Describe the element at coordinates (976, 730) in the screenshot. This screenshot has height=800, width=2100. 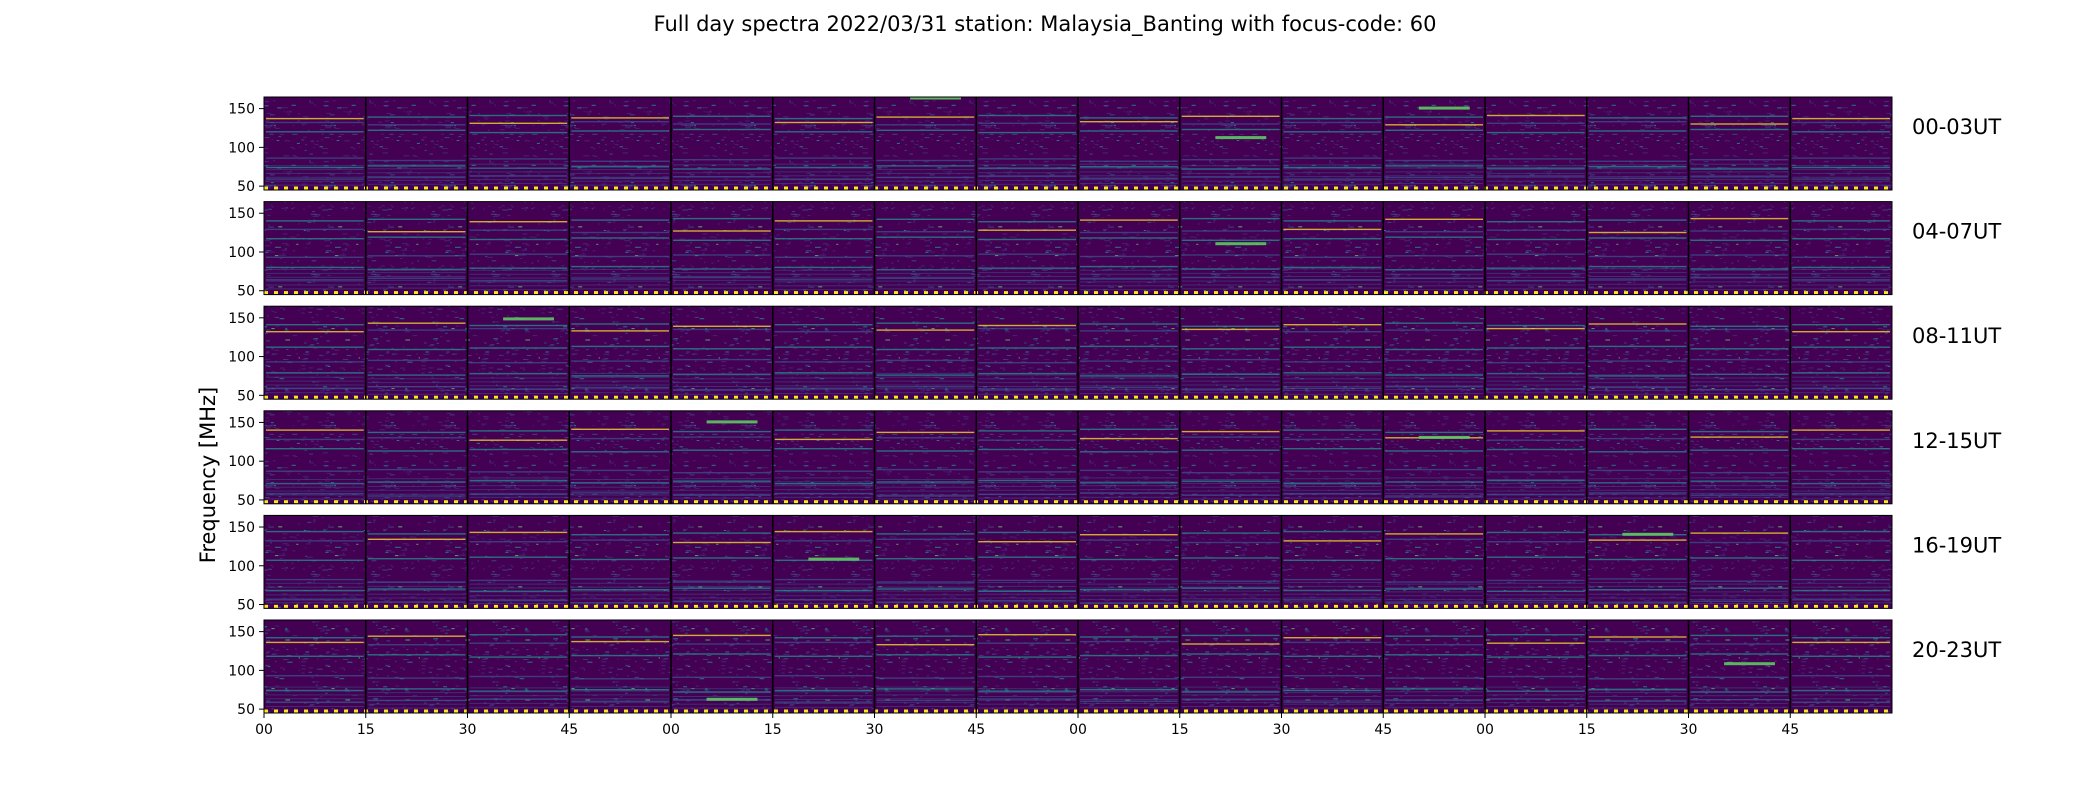
I see `x-tick-label: 45` at that location.